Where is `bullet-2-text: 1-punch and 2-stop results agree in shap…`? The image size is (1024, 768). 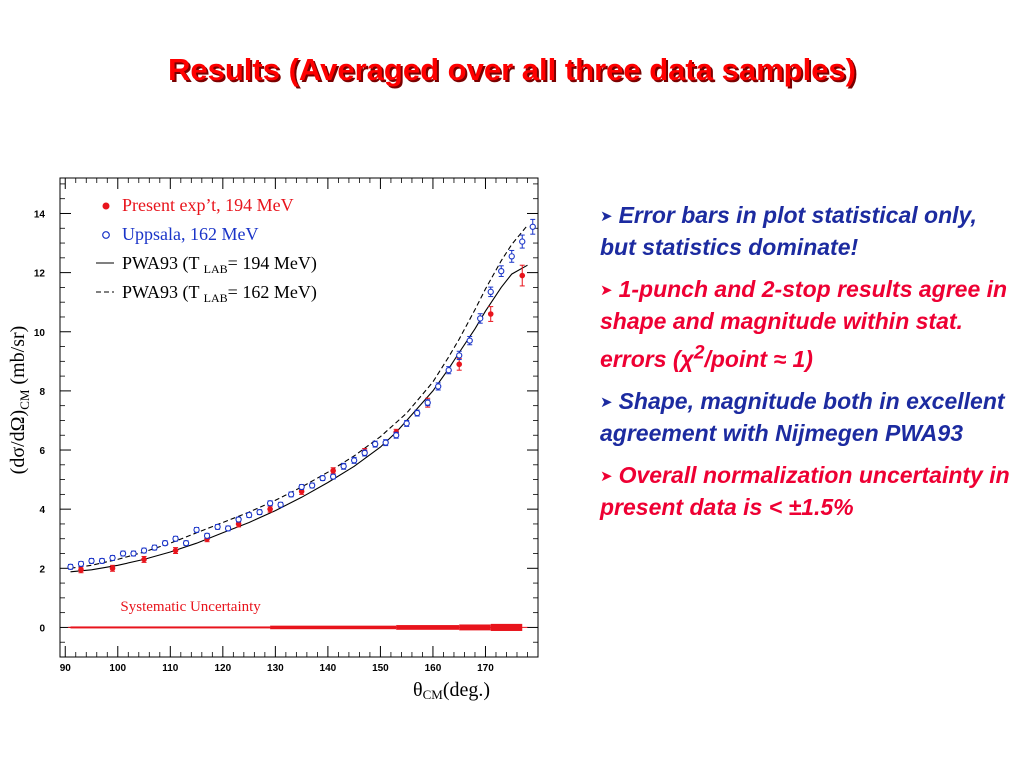 bullet-2-text: 1-punch and 2-stop results agree in shap… is located at coordinates (804, 324).